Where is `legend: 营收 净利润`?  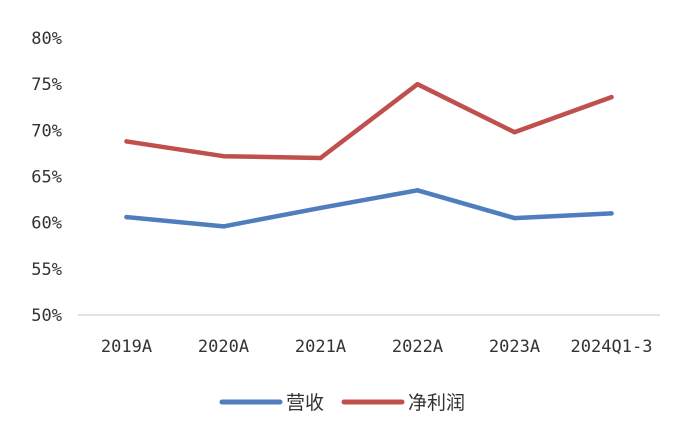
legend: 营收 净利润 is located at coordinates (342, 403).